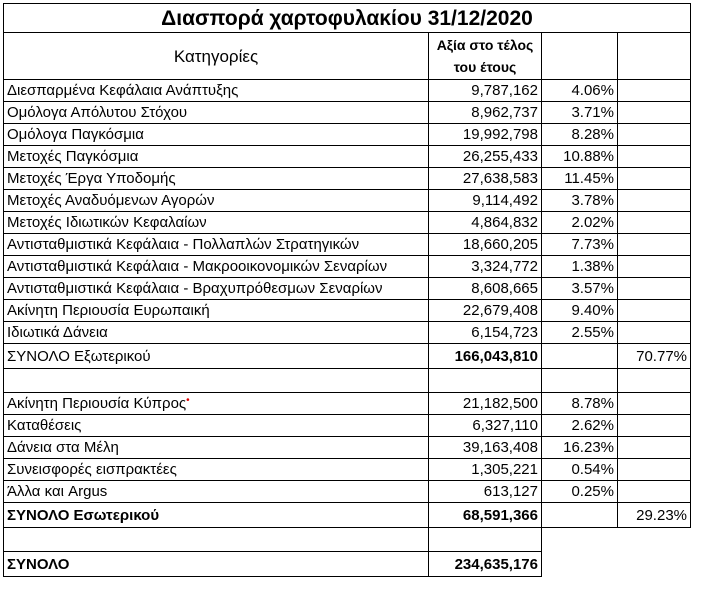 The width and height of the screenshot is (707, 589). What do you see at coordinates (216, 564) in the screenshot?
I see `grand-total-label: ΣΥΝΟΛΟ` at bounding box center [216, 564].